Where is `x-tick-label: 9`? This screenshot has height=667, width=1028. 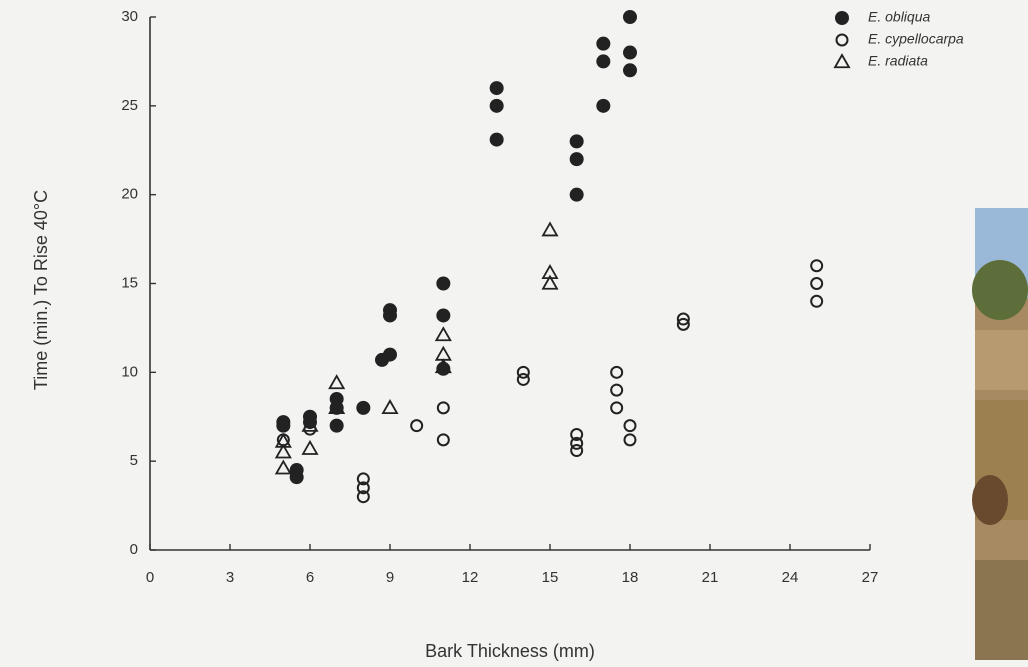
x-tick-label: 9 is located at coordinates (390, 577).